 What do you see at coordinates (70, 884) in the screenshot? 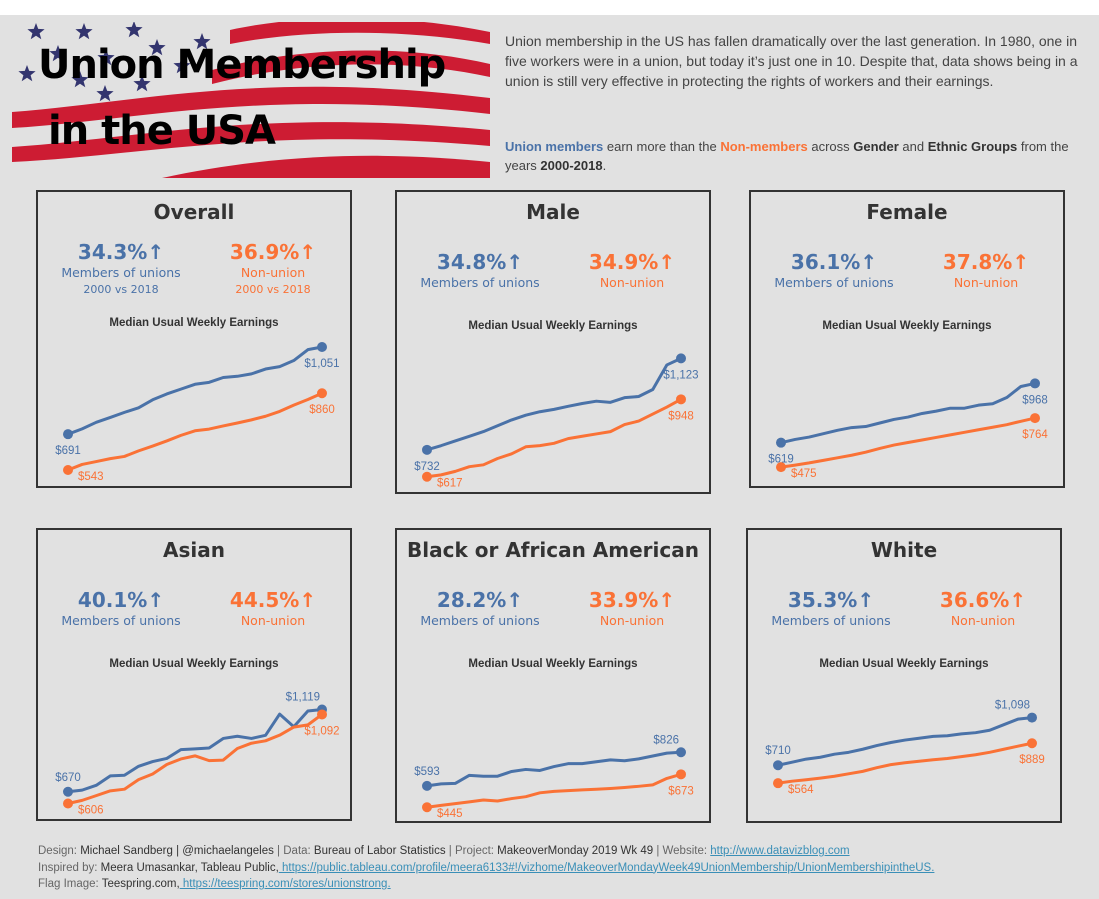
I see `footer-key: Flag Image:` at bounding box center [70, 884].